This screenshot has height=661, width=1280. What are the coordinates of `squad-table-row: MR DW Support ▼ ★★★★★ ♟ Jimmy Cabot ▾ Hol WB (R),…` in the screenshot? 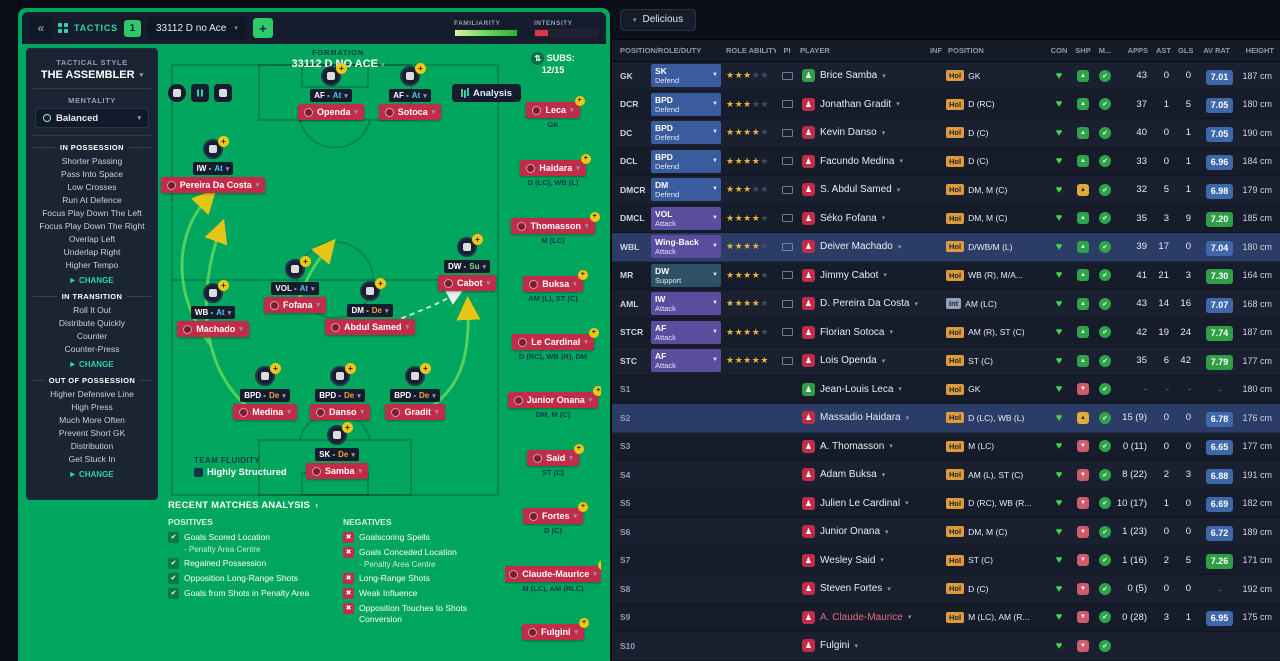 It's located at (946, 275).